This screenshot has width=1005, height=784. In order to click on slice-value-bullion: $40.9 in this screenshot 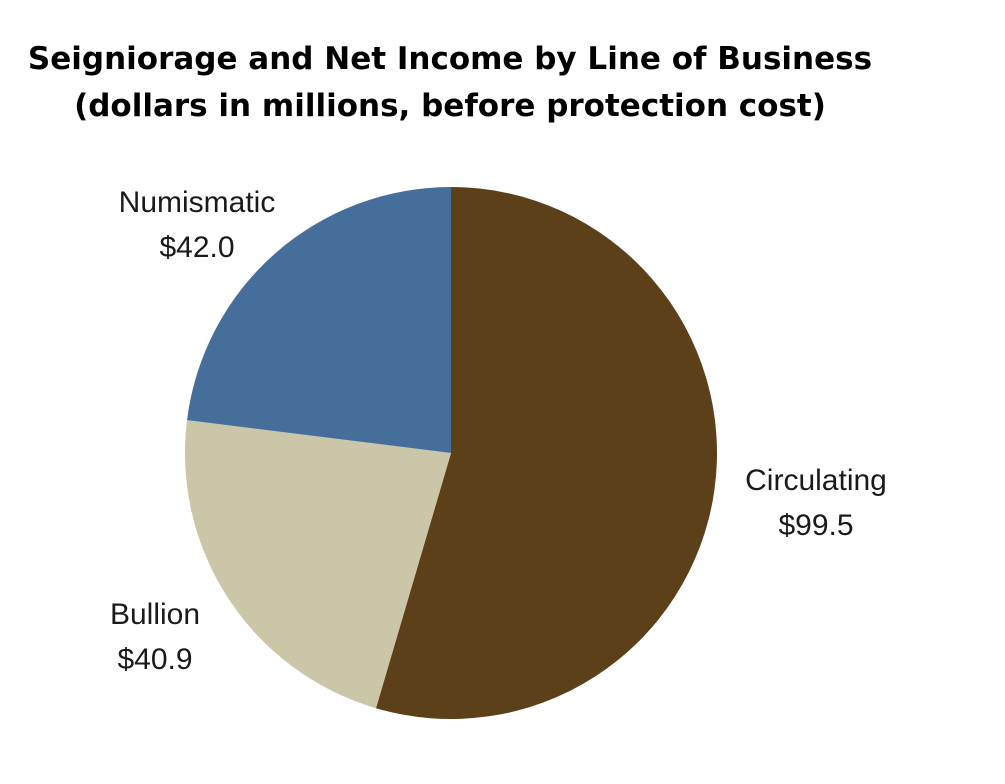, I will do `click(155, 659)`.